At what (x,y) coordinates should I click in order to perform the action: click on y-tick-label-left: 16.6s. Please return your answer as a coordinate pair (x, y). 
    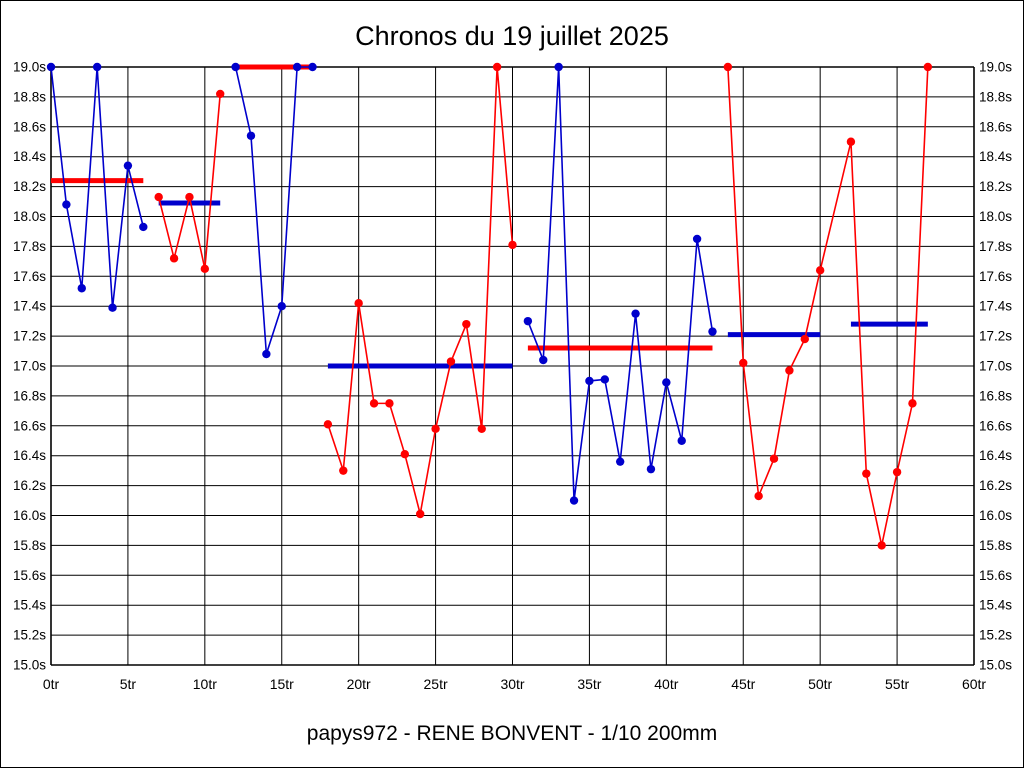
    Looking at the image, I should click on (29, 425).